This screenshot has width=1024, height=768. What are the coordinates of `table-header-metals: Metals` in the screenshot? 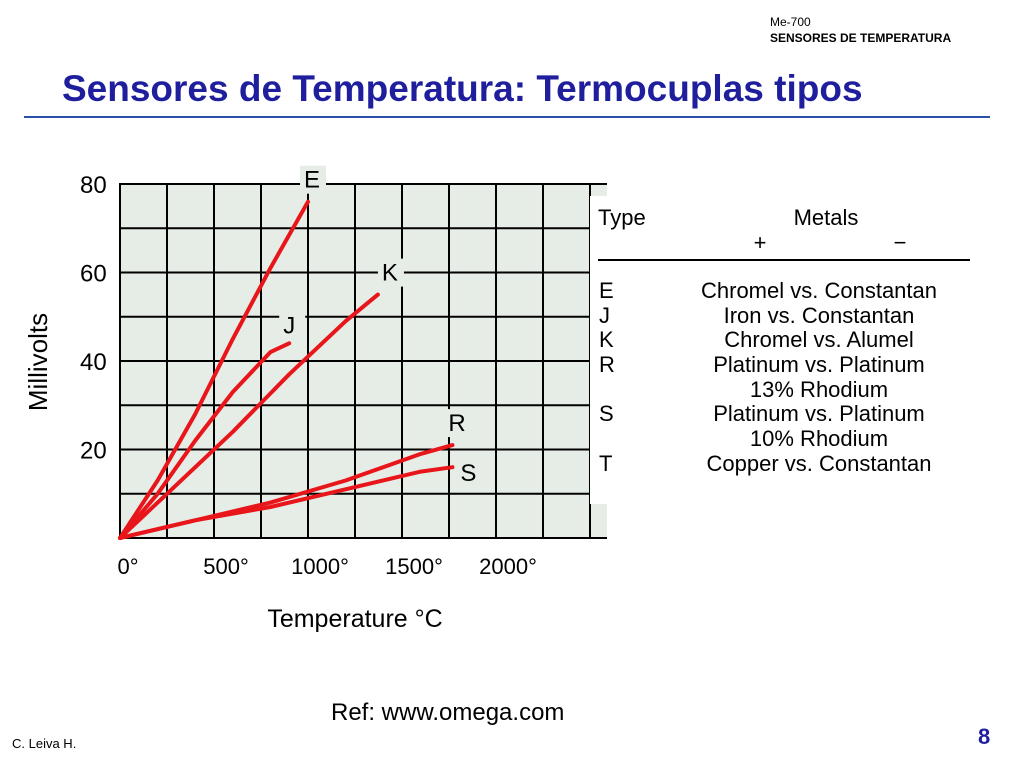 It's located at (826, 217).